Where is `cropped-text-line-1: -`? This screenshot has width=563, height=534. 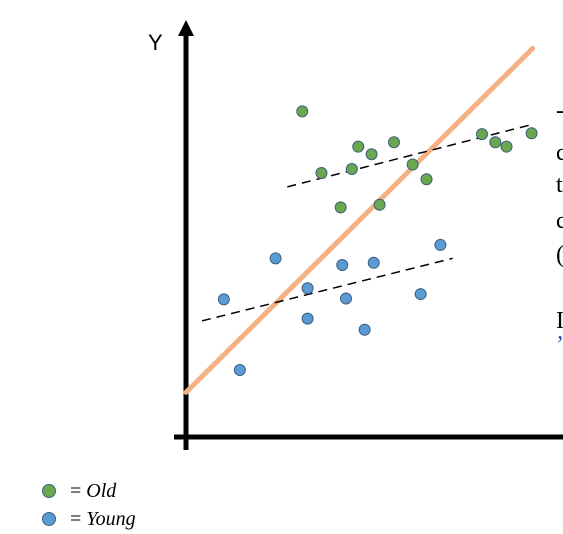 cropped-text-line-1: - is located at coordinates (559, 111).